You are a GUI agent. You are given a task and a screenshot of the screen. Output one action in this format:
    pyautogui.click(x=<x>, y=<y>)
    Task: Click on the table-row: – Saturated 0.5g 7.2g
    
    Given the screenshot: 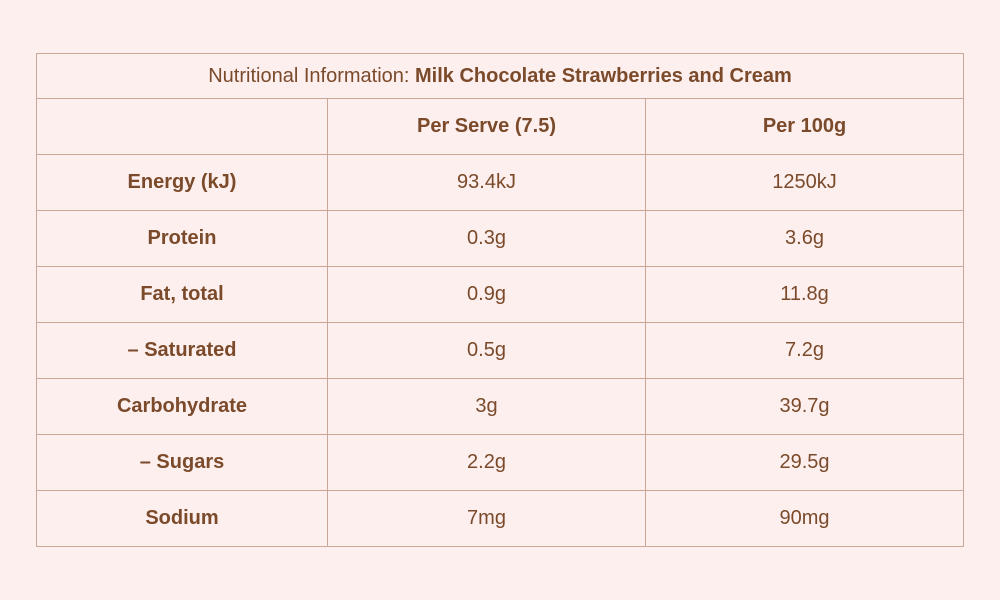 What is the action you would take?
    pyautogui.click(x=500, y=350)
    